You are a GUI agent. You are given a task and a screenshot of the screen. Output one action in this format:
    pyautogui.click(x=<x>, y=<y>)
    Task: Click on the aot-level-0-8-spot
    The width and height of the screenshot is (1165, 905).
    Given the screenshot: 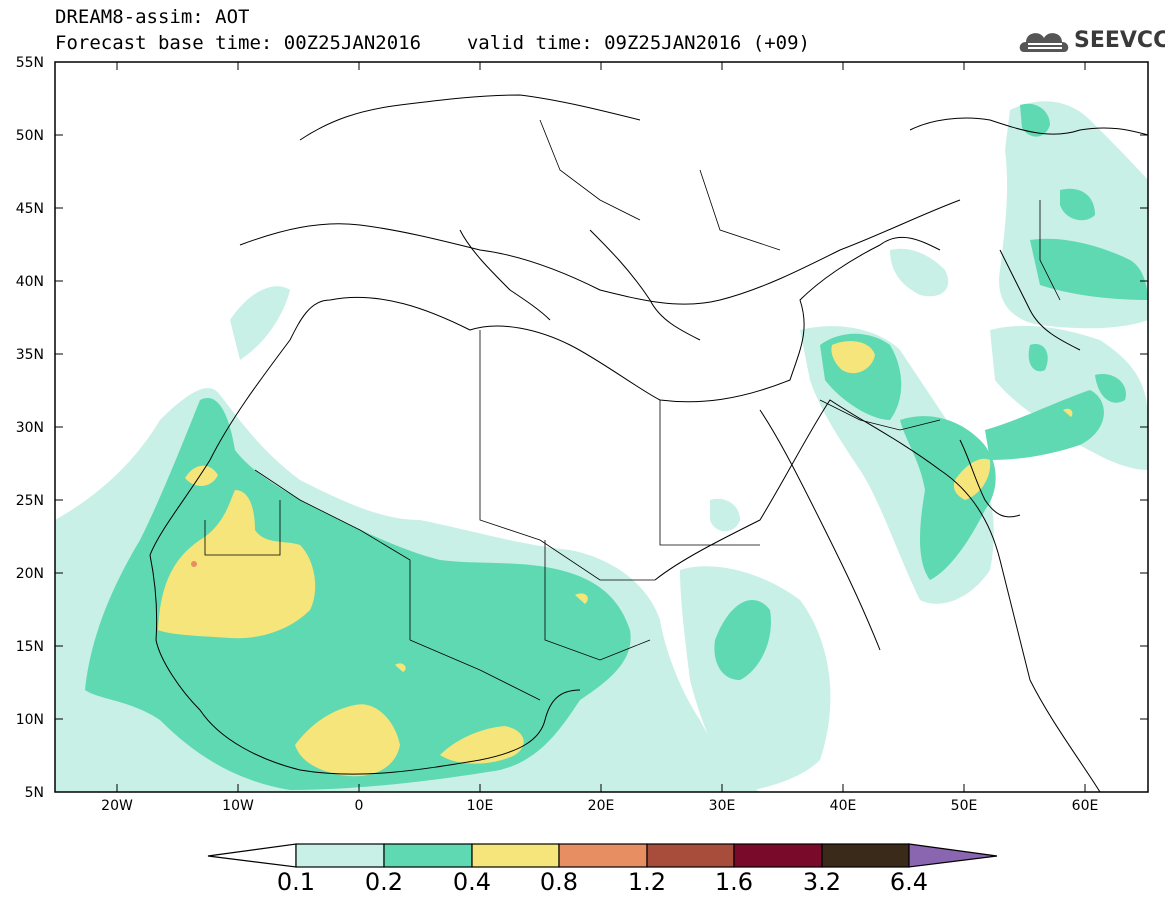 What is the action you would take?
    pyautogui.click(x=194, y=564)
    